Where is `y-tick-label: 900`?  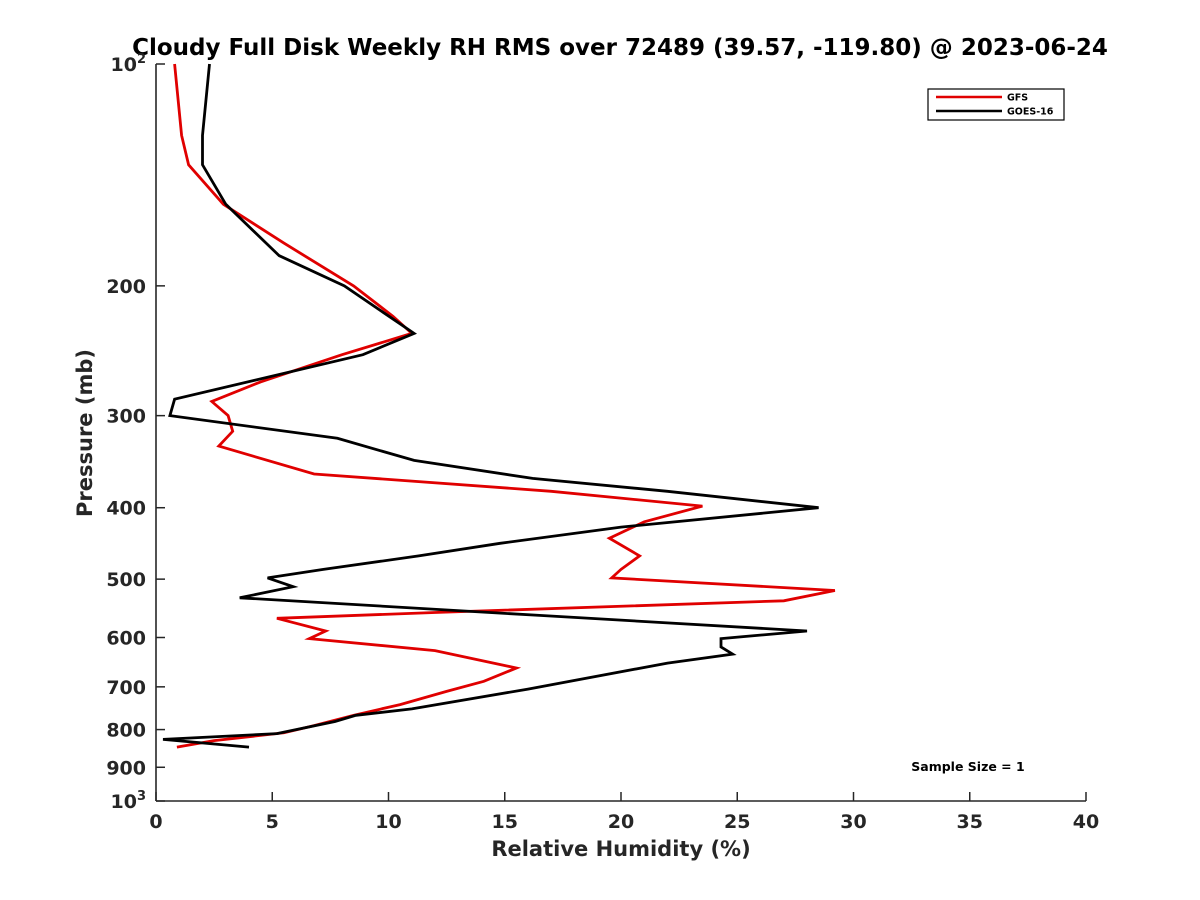 y-tick-label: 900 is located at coordinates (126, 768).